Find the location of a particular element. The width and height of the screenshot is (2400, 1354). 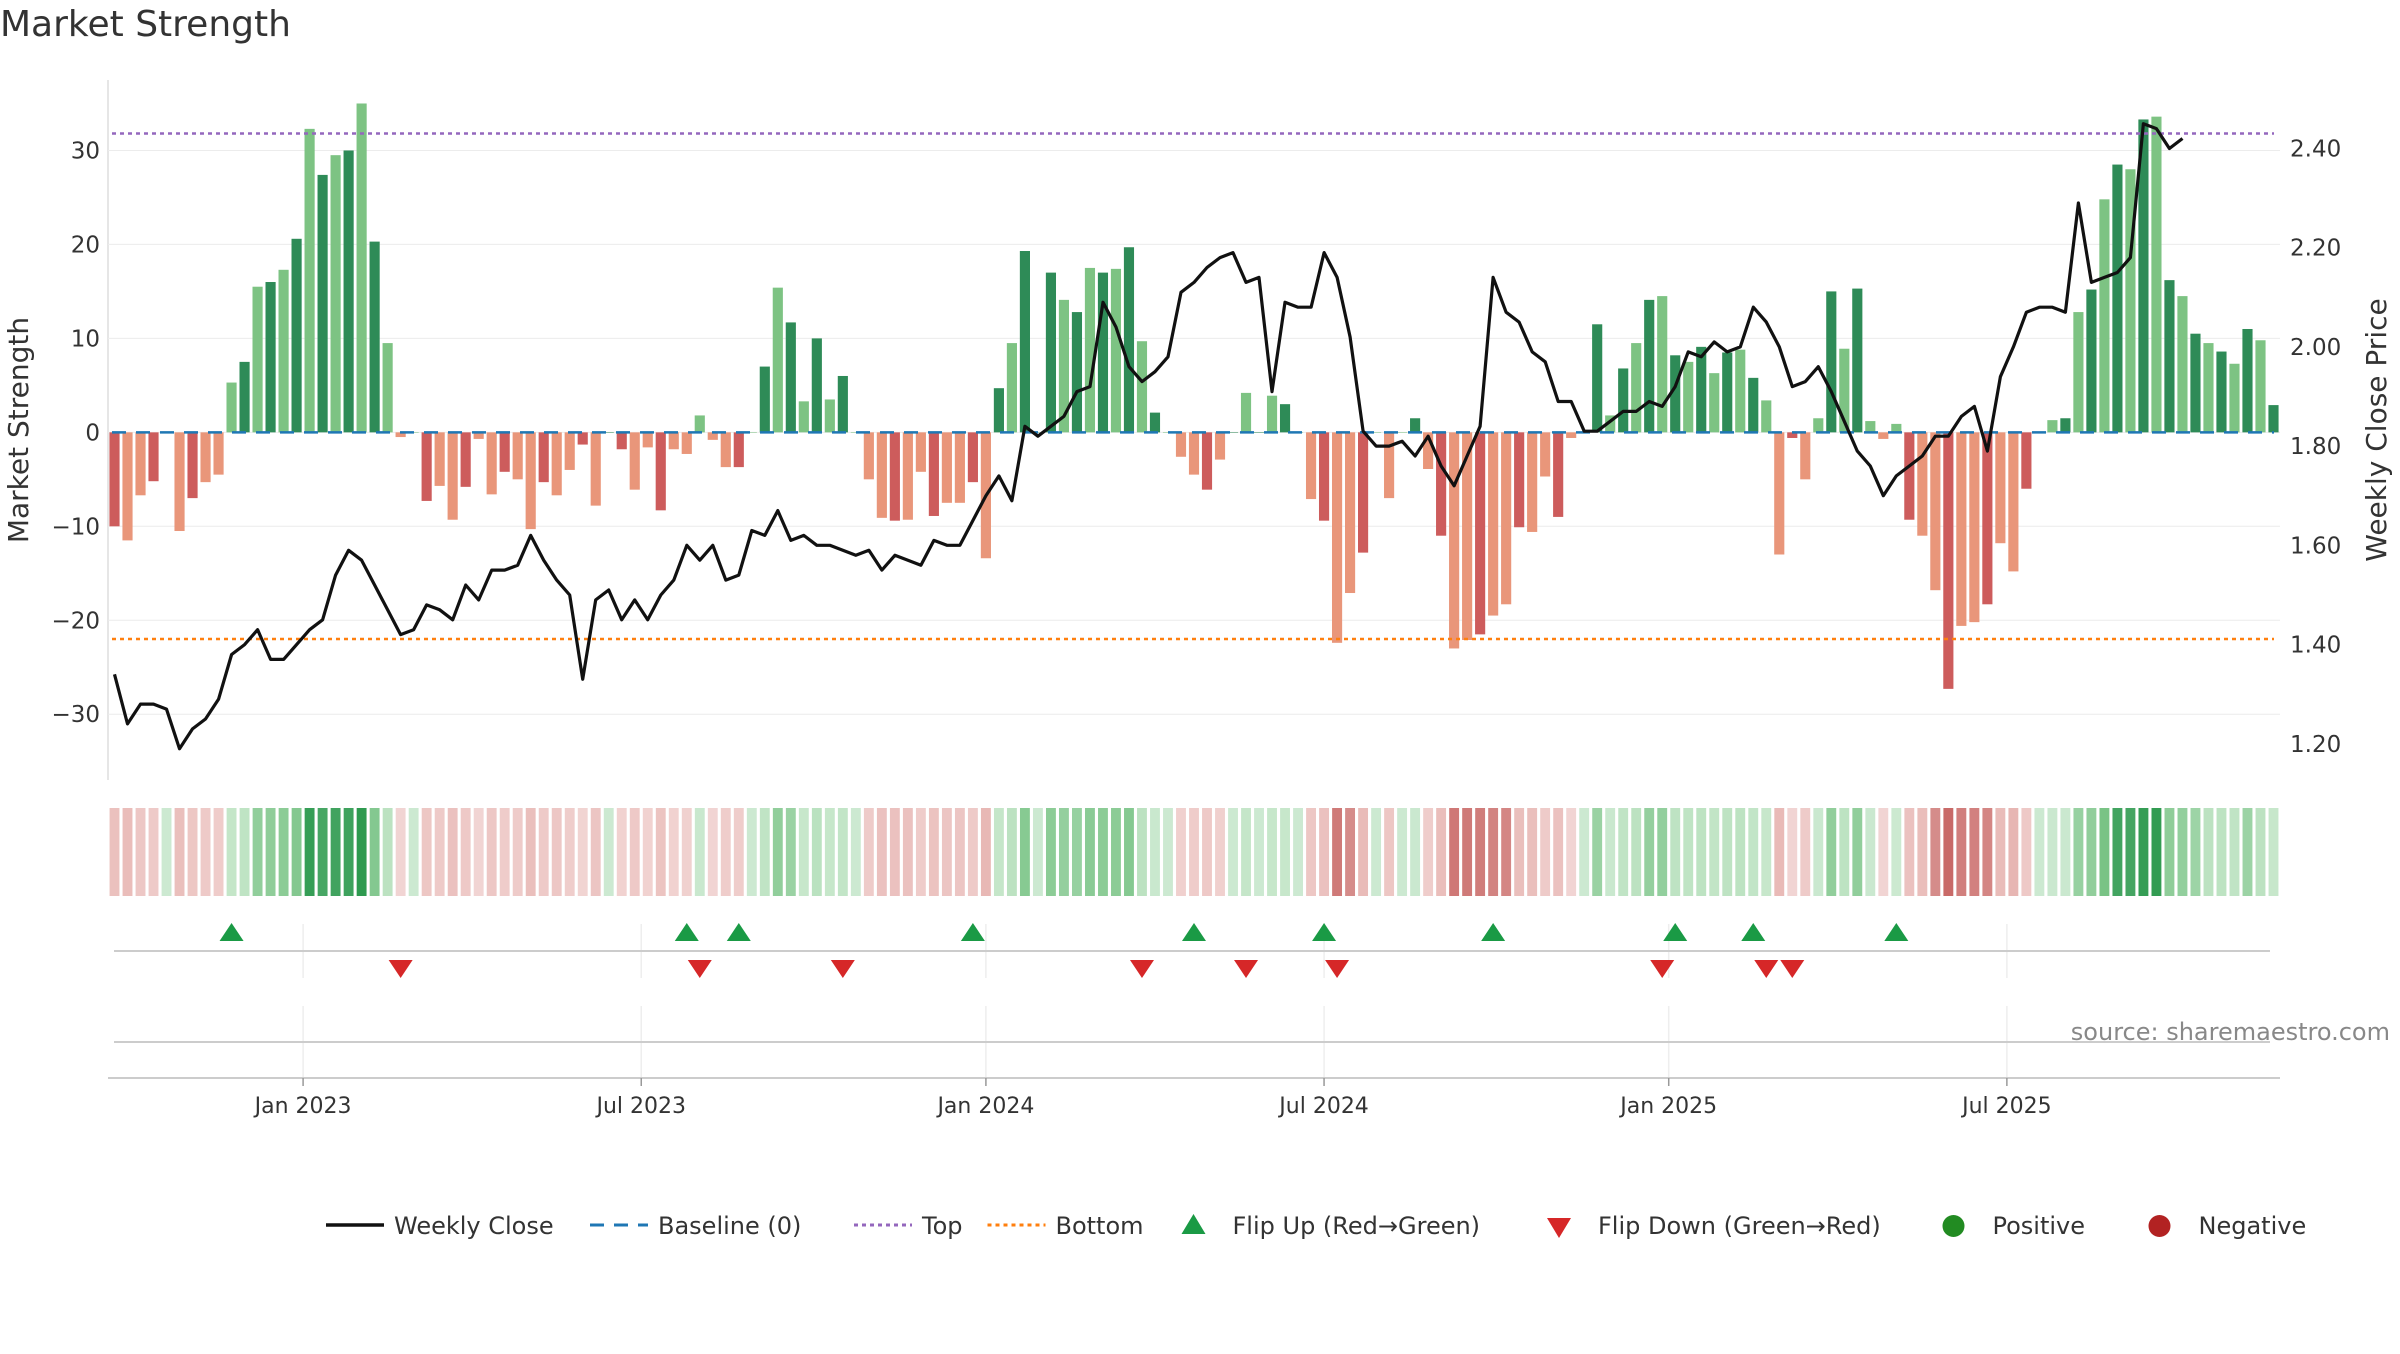

legend-swatch-triangle-up is located at coordinates (1193, 1224).